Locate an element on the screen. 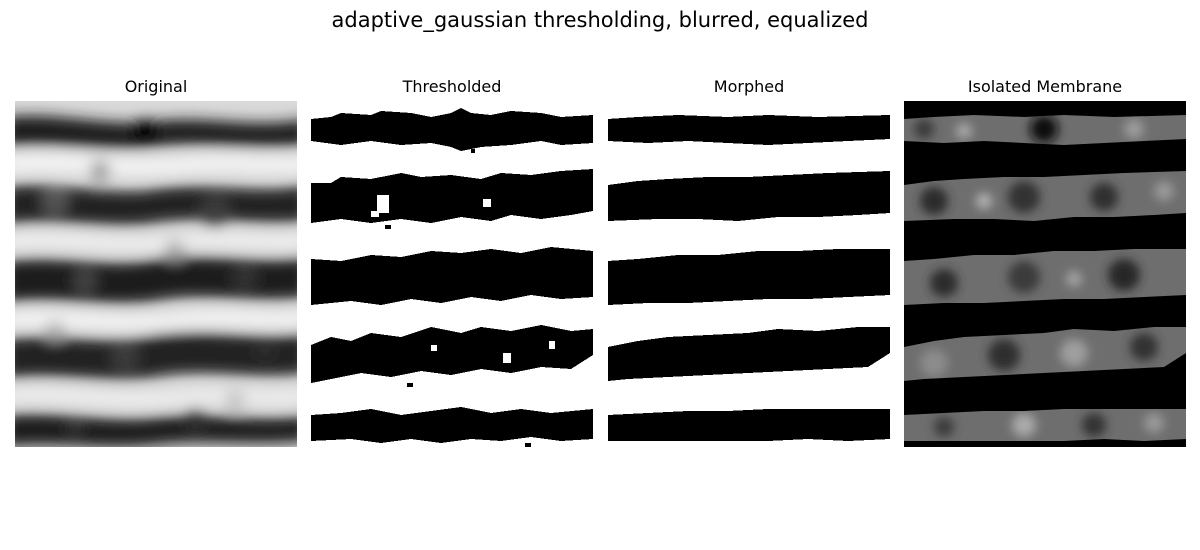 This screenshot has height=550, width=1200. original-image is located at coordinates (156, 274).